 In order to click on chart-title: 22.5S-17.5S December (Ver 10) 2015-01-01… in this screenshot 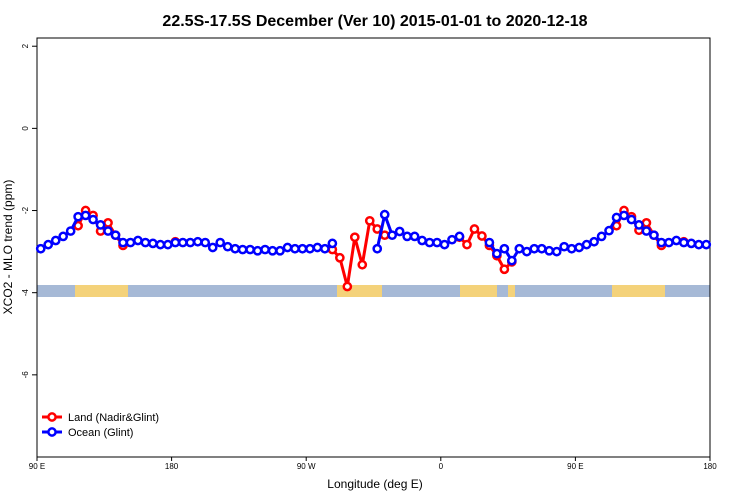, I will do `click(374, 21)`.